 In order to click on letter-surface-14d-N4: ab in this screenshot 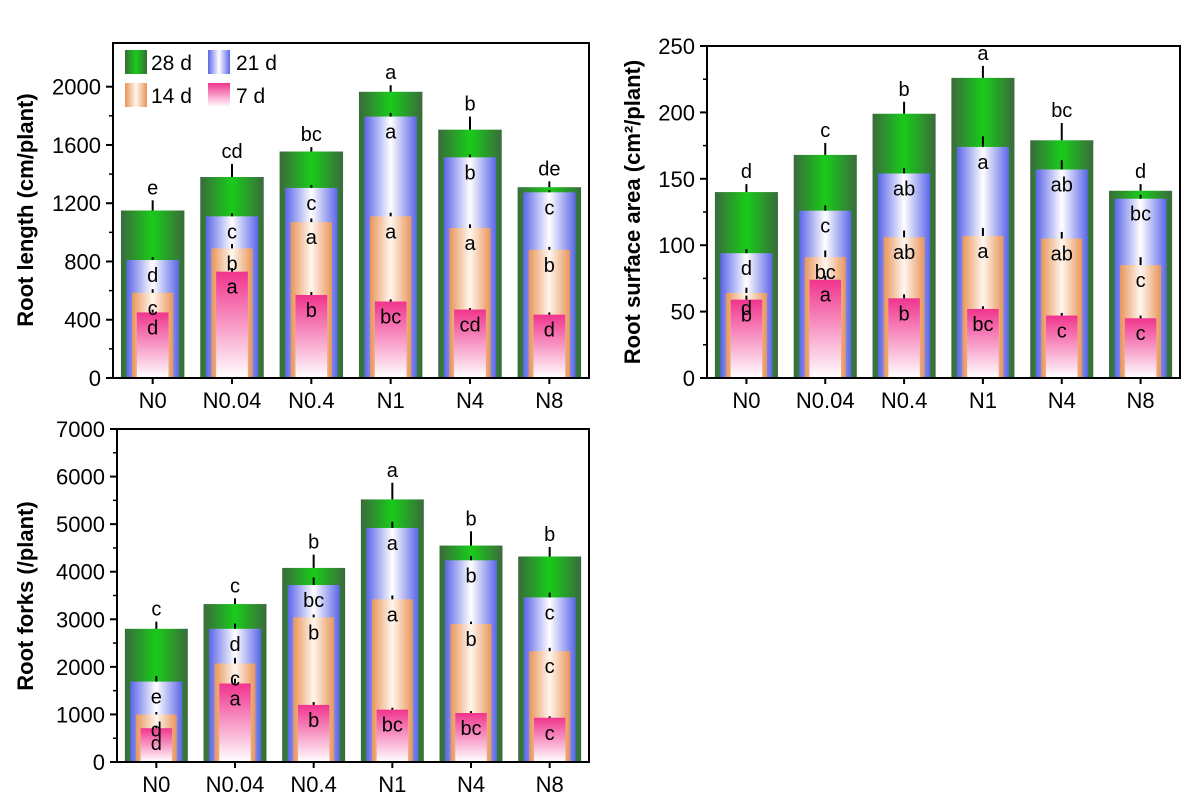, I will do `click(1062, 255)`.